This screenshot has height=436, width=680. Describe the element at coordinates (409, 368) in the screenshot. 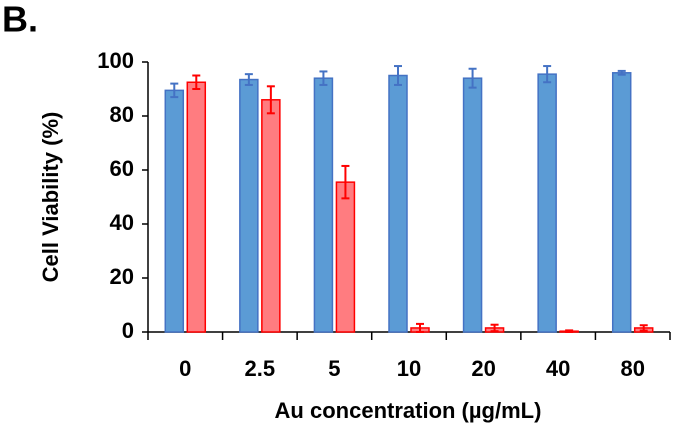

I see `x-tick-label: 10` at that location.